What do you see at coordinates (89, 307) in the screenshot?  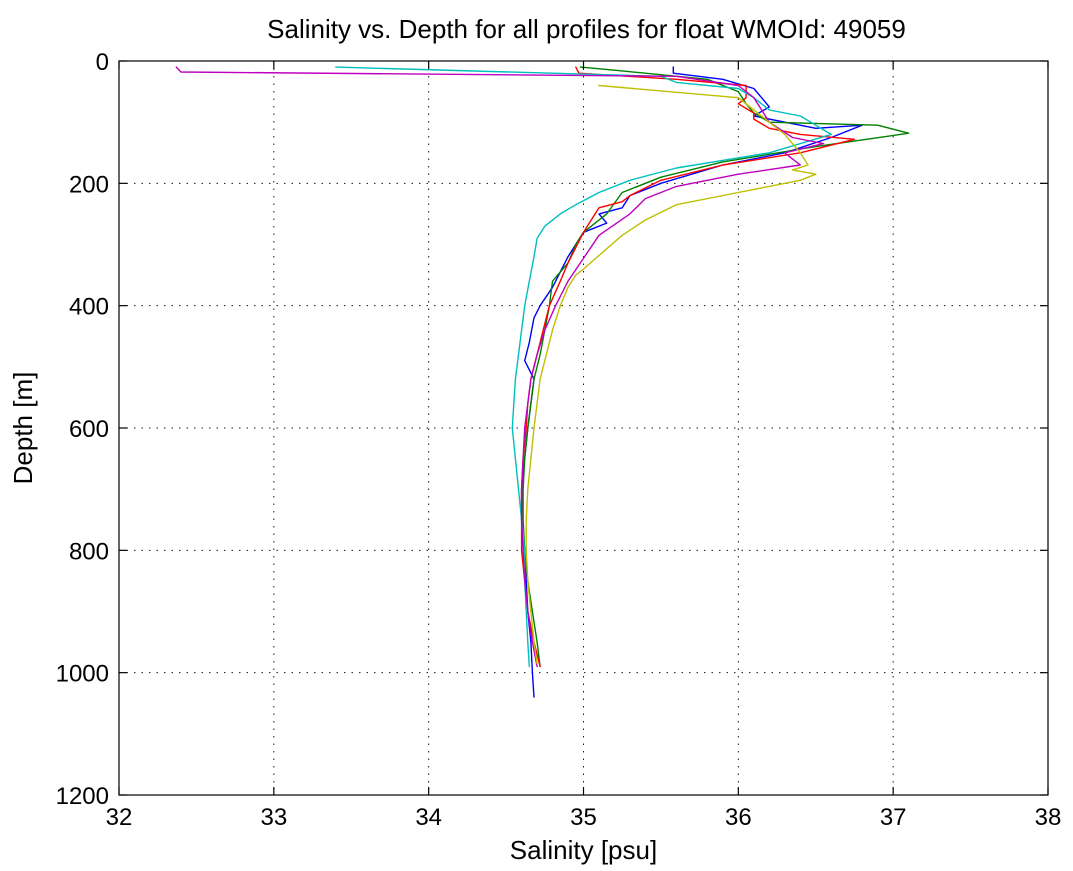 I see `y-tick-label: 400` at bounding box center [89, 307].